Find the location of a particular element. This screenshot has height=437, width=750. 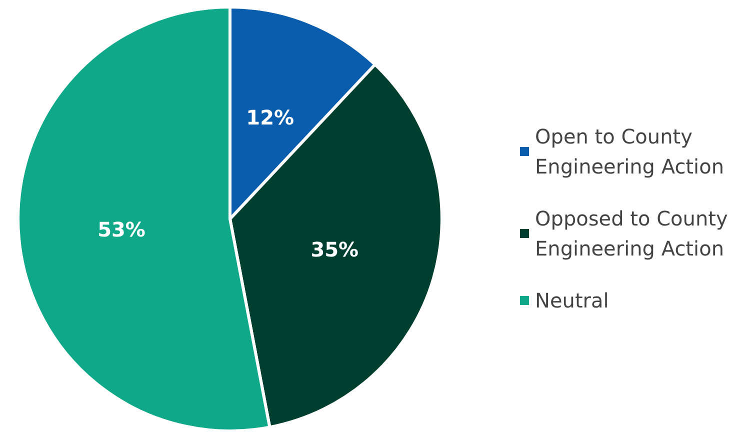

legend-label: Opposed to County Engineering Action is located at coordinates (634, 233).